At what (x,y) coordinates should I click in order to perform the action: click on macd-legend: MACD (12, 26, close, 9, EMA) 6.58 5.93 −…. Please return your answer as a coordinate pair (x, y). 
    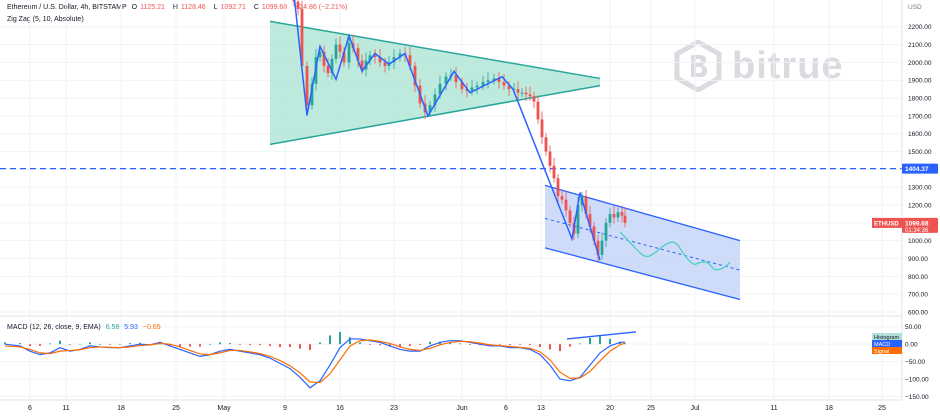
    Looking at the image, I should click on (85, 327).